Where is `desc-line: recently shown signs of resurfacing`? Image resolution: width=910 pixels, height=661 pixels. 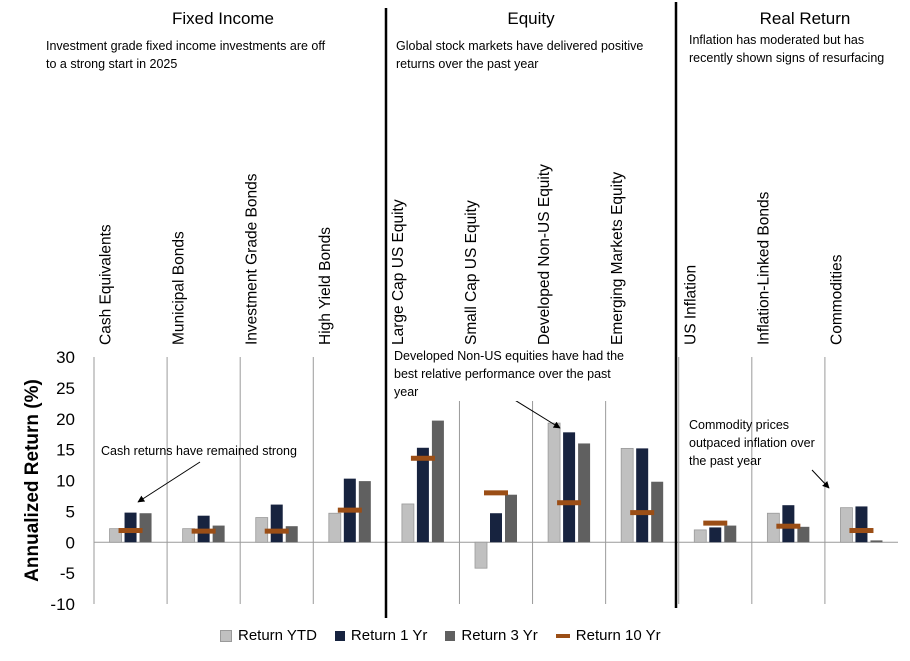 desc-line: recently shown signs of resurfacing is located at coordinates (787, 58).